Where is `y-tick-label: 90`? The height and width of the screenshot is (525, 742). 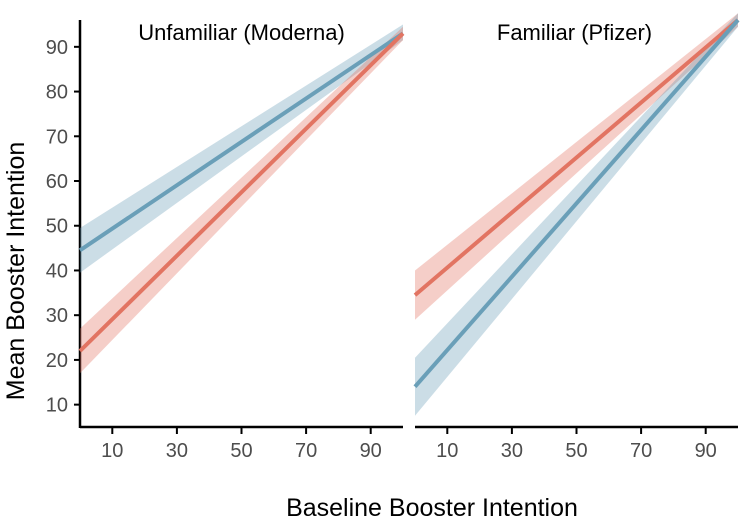 y-tick-label: 90 is located at coordinates (57, 48).